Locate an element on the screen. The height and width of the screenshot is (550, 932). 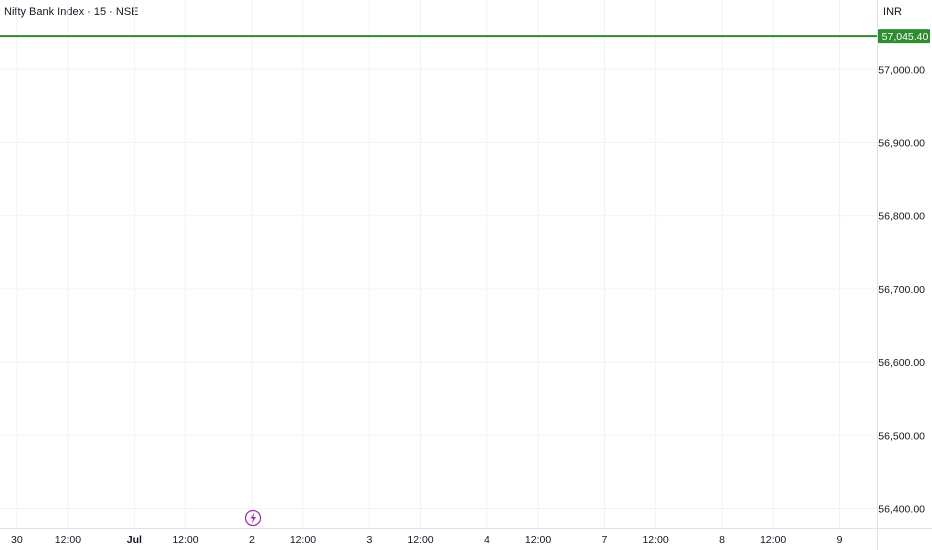
y-tick-label: 56,500.00 is located at coordinates (901, 436).